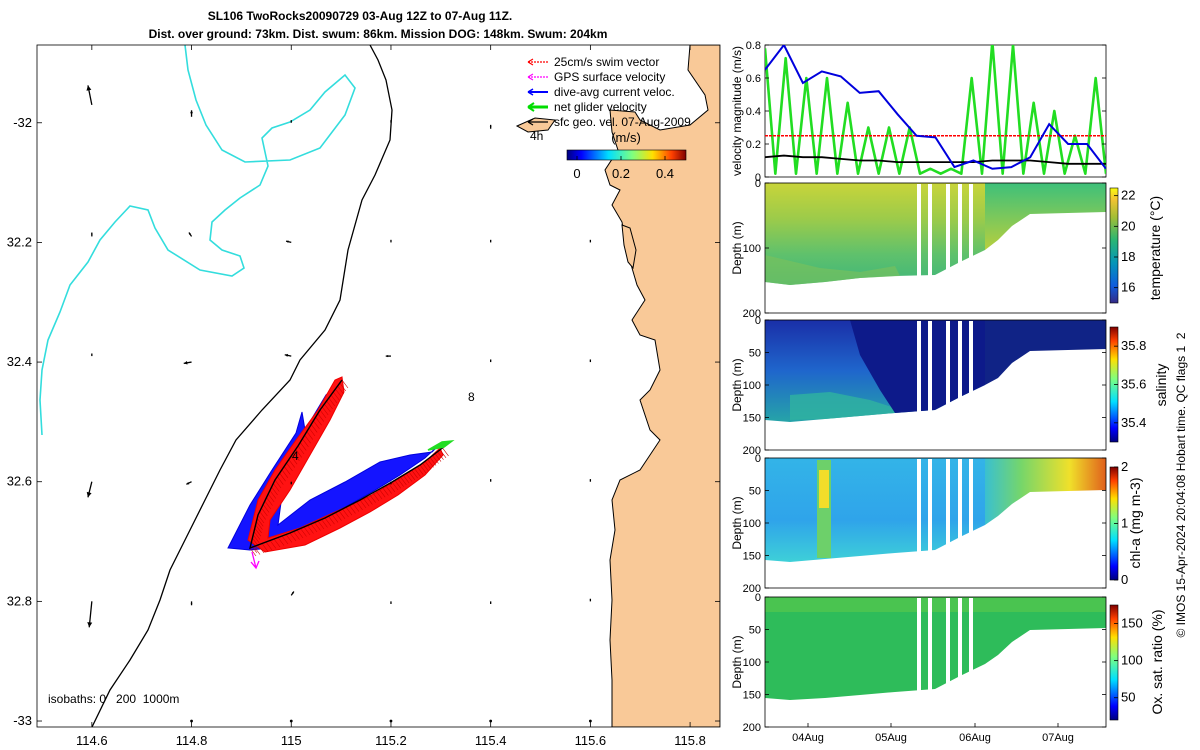 Image resolution: width=1200 pixels, height=750 pixels. I want to click on glider-track, so click(341, 473).